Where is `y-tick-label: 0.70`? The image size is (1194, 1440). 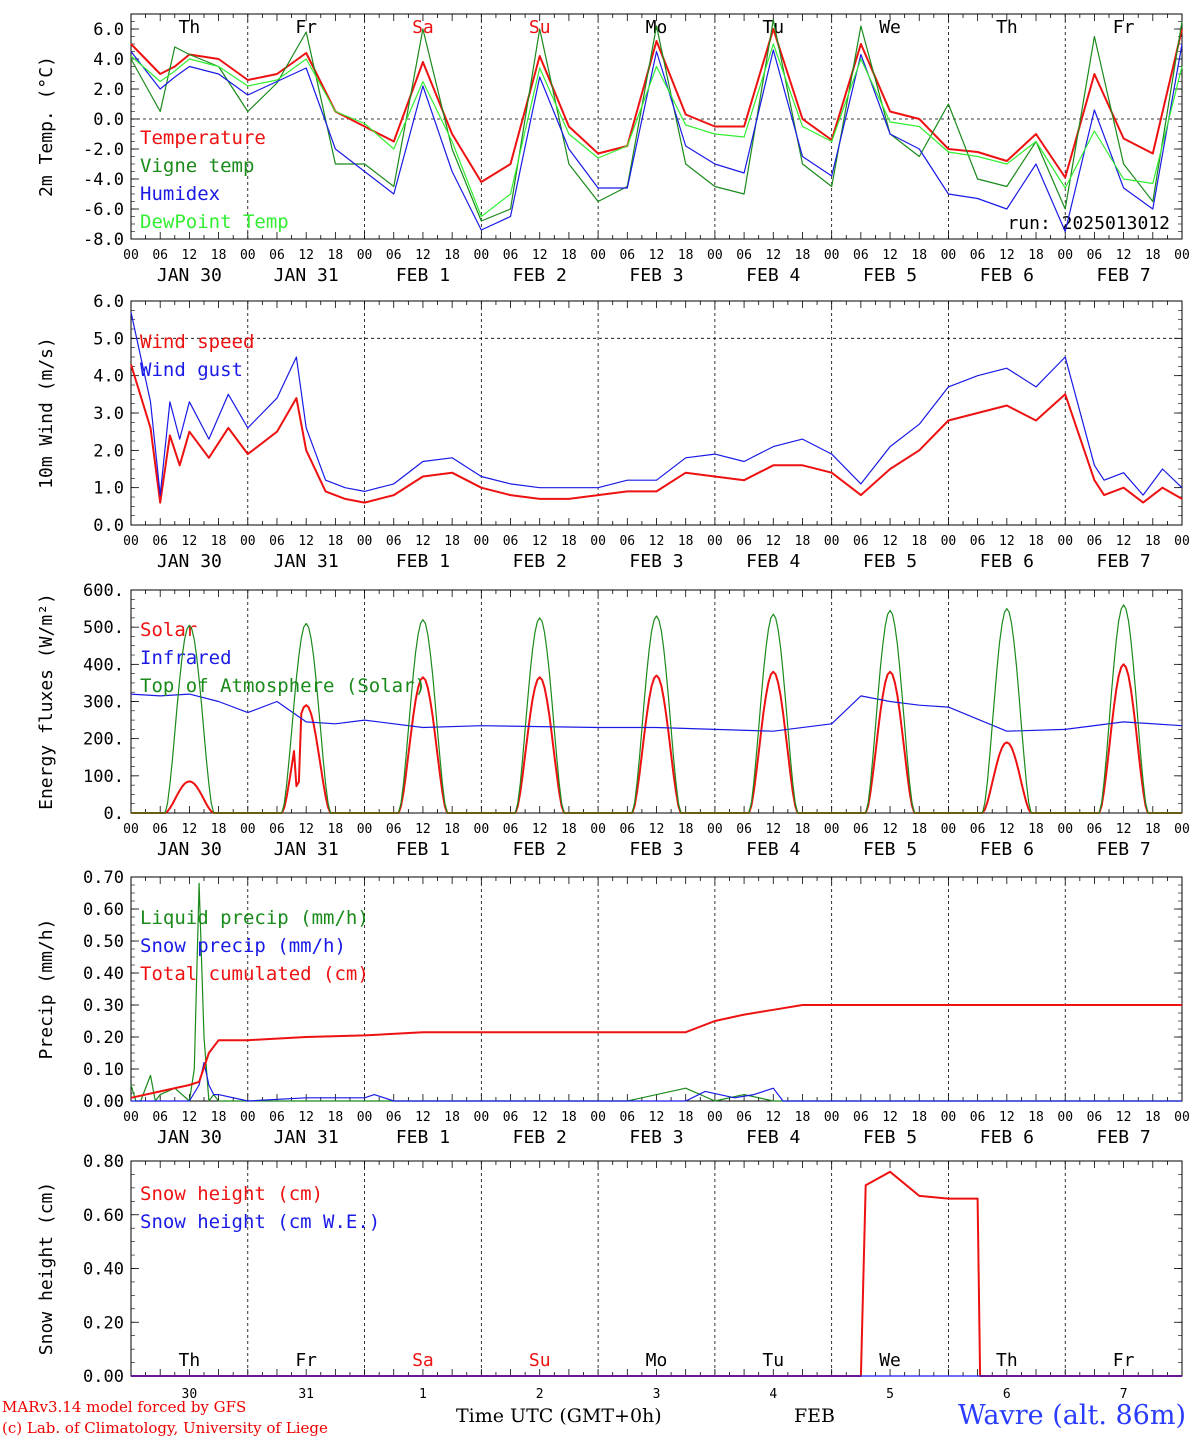 y-tick-label: 0.70 is located at coordinates (103, 878).